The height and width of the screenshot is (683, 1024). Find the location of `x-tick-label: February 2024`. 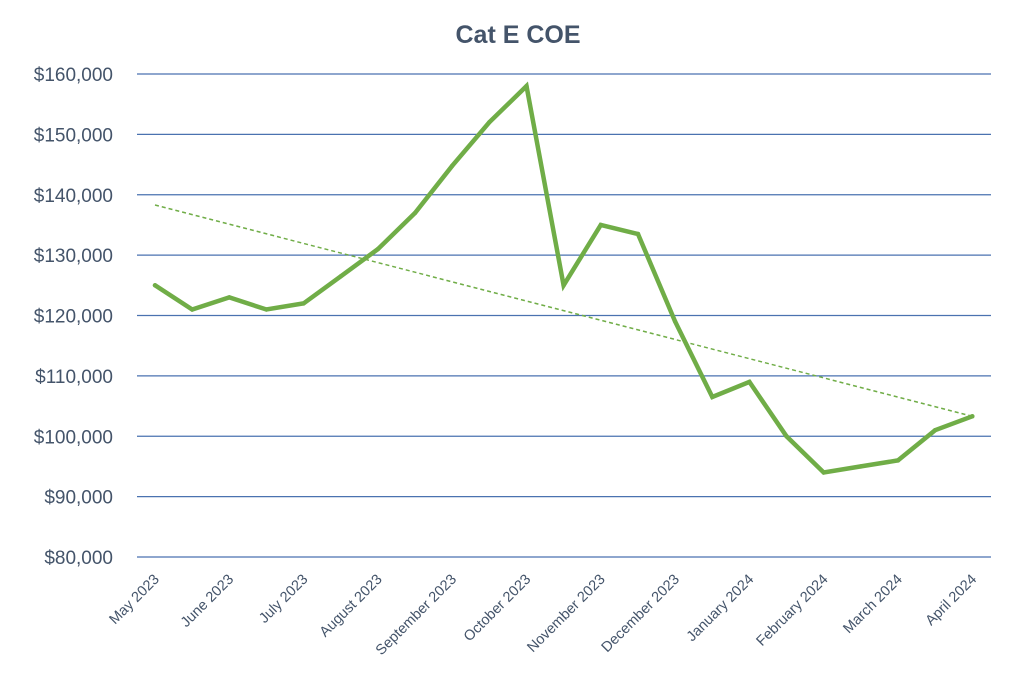

x-tick-label: February 2024 is located at coordinates (793, 611).